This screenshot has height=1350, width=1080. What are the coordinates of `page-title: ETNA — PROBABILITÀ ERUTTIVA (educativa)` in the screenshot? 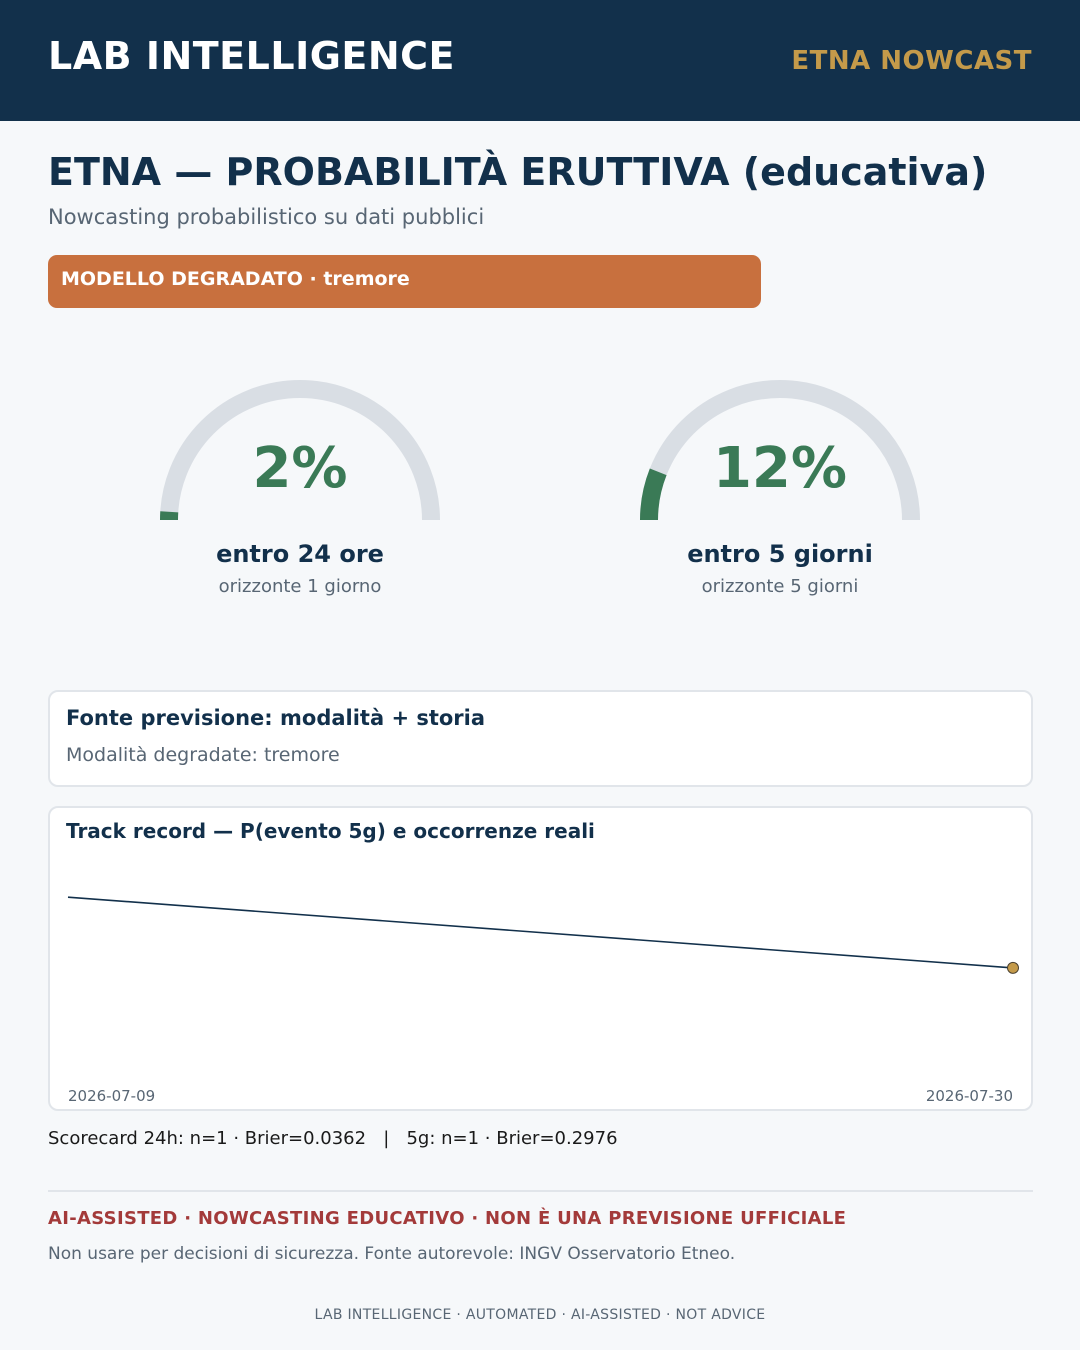 It's located at (518, 172).